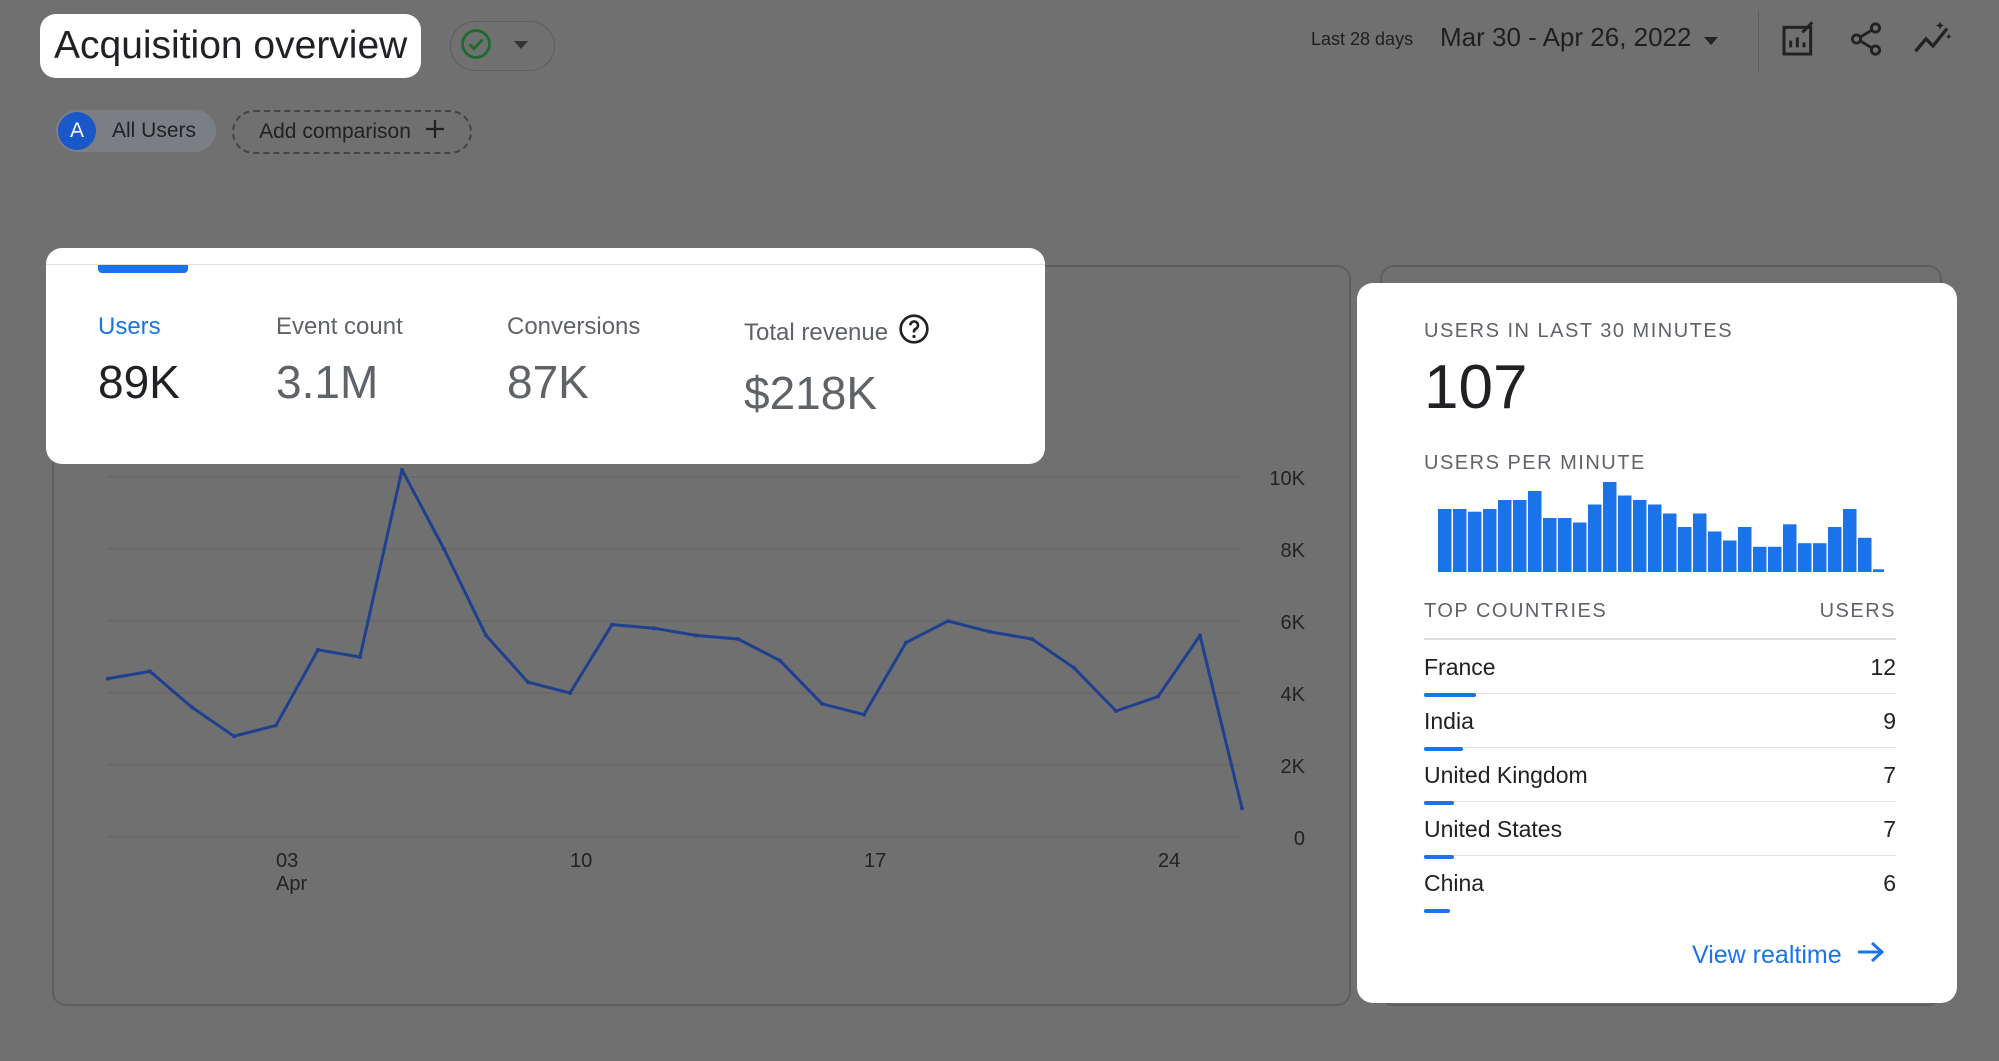 This screenshot has height=1061, width=1999. I want to click on country-row: France 12, so click(1660, 668).